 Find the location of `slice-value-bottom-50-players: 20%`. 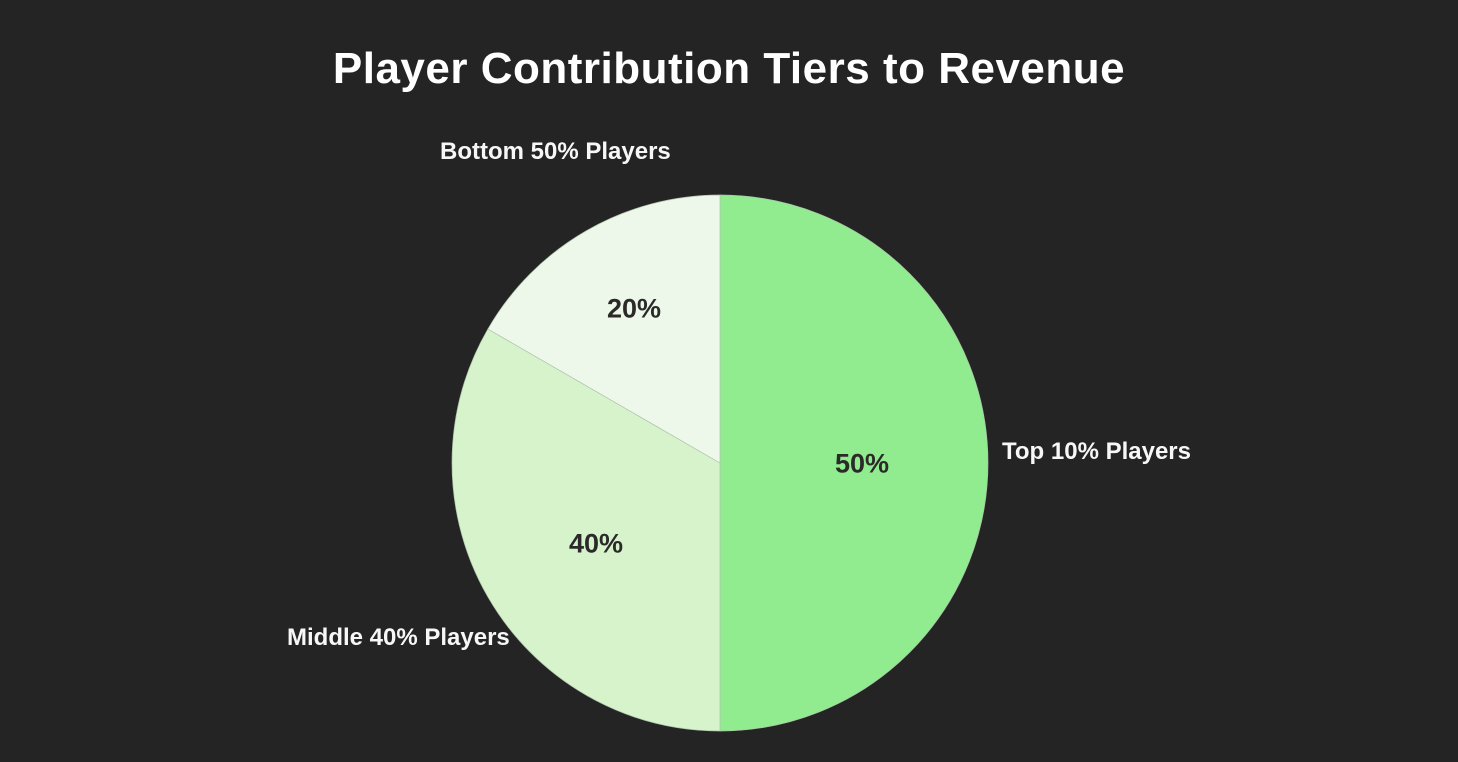

slice-value-bottom-50-players: 20% is located at coordinates (634, 308).